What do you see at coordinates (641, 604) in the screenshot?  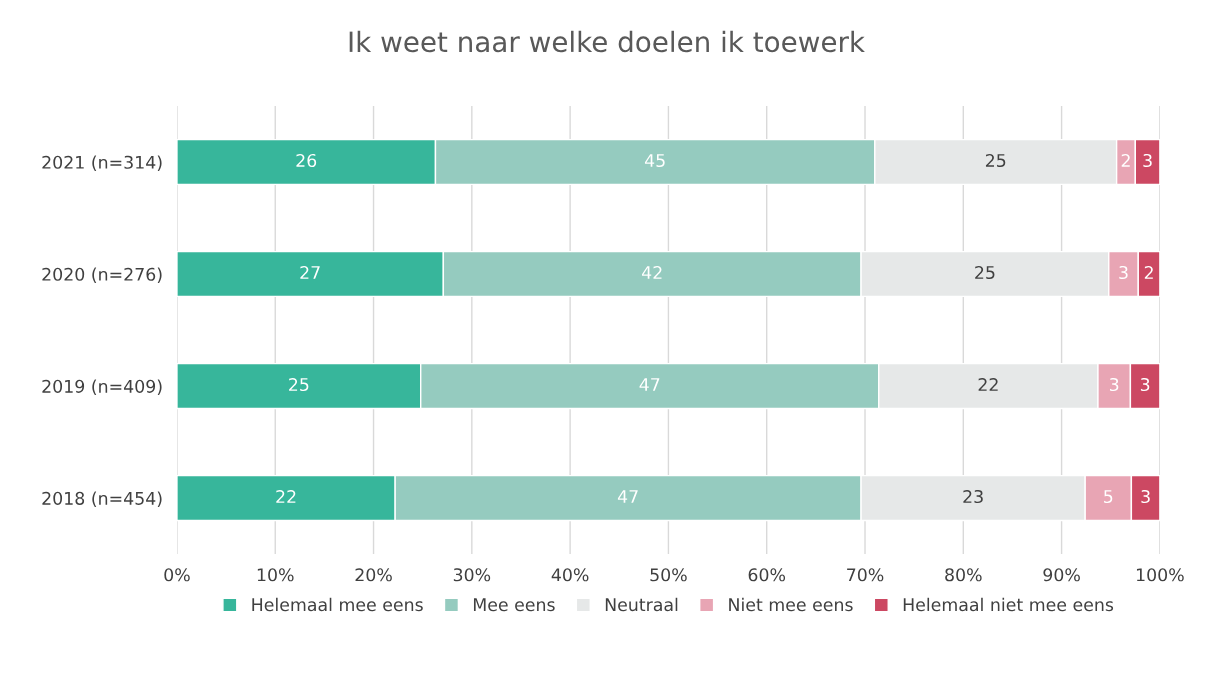 I see `legend-label: Neutraal` at bounding box center [641, 604].